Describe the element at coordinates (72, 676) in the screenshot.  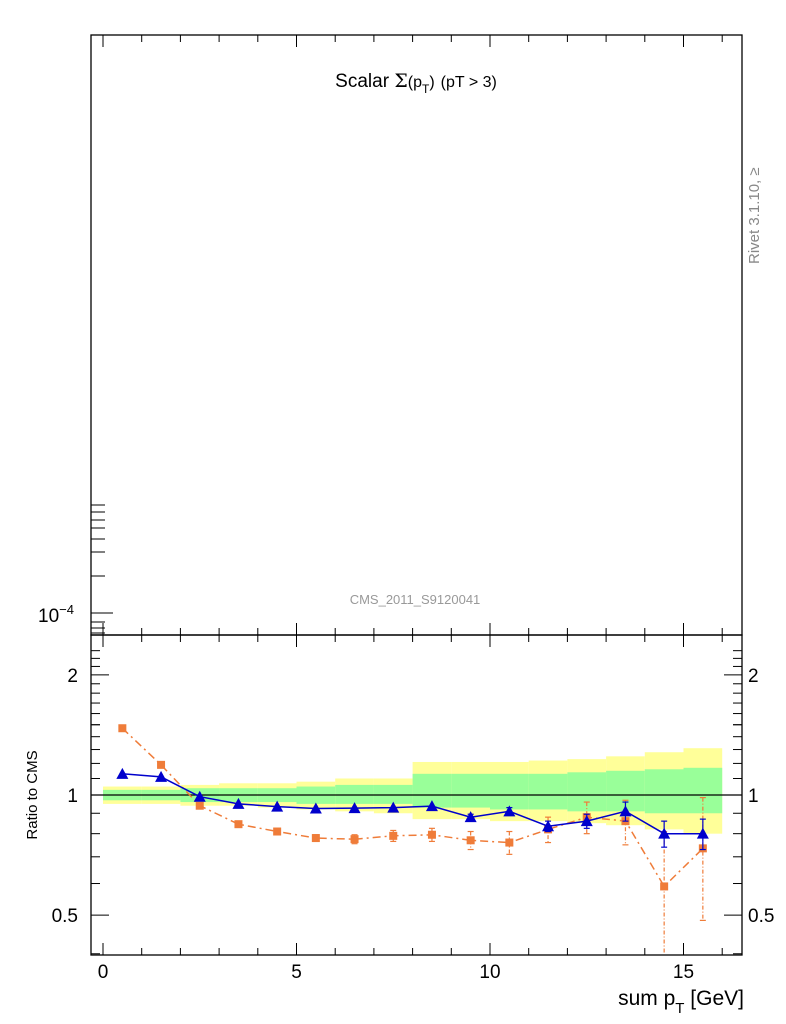
I see `y-tick-label-left: 2` at that location.